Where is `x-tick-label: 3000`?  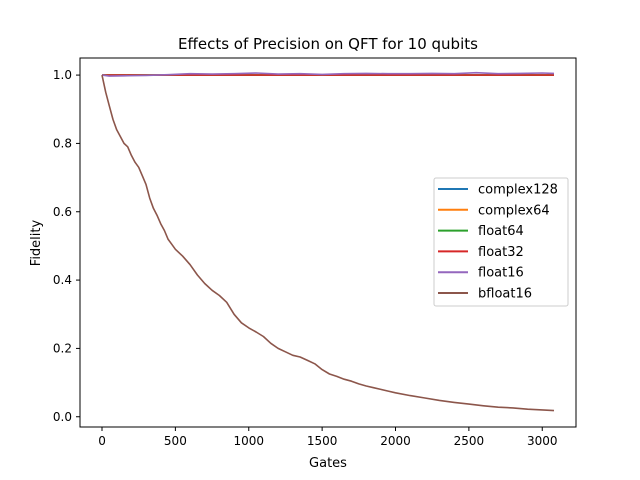 x-tick-label: 3000 is located at coordinates (542, 441).